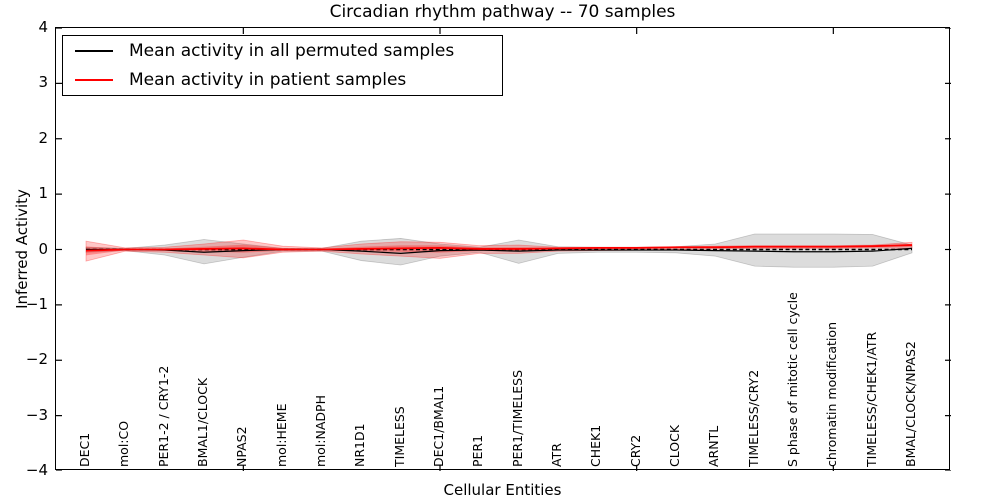  I want to click on x-category-label: ARNTL, so click(714, 446).